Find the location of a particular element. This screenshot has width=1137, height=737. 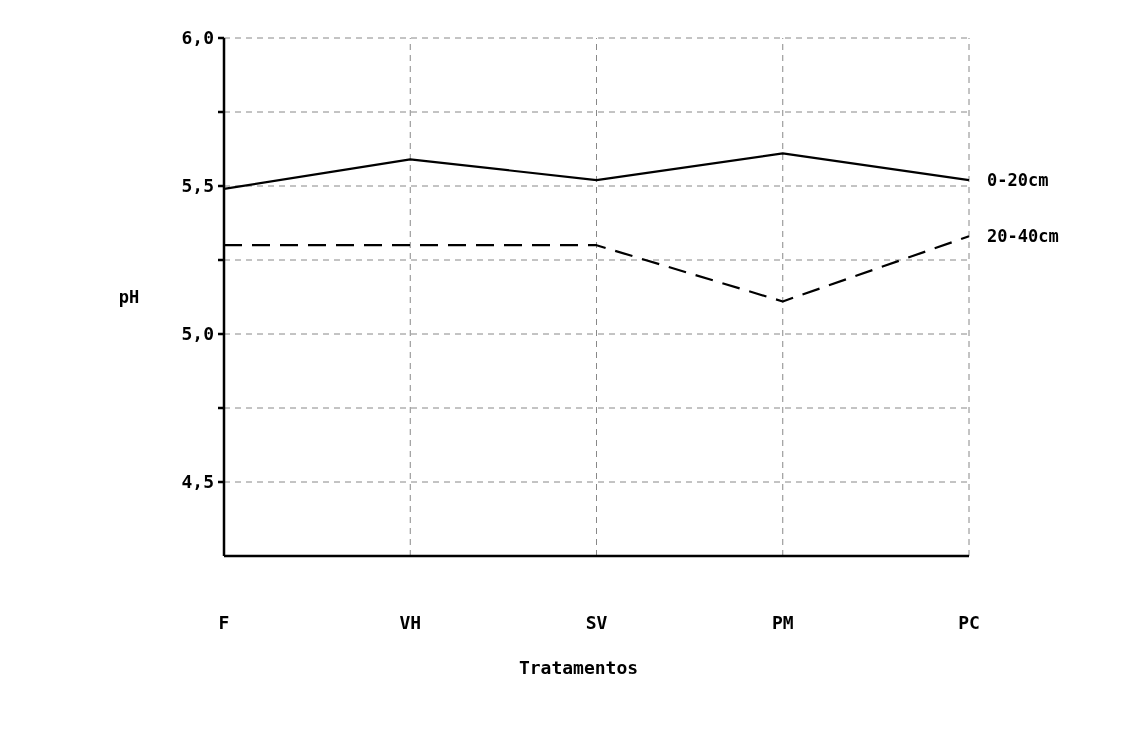

y-tick-label: 6,0 is located at coordinates (197, 37).